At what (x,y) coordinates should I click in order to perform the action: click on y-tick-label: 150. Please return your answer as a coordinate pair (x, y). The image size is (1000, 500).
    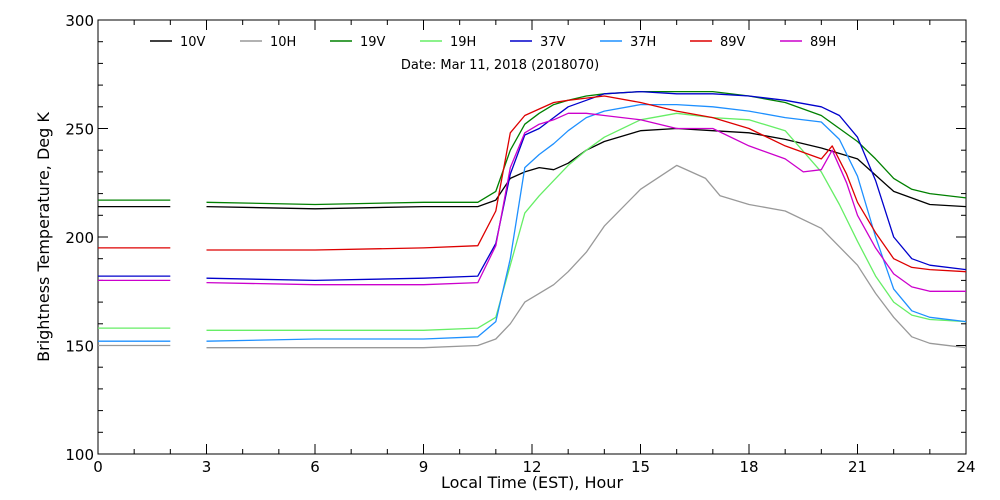
    Looking at the image, I should click on (79, 347).